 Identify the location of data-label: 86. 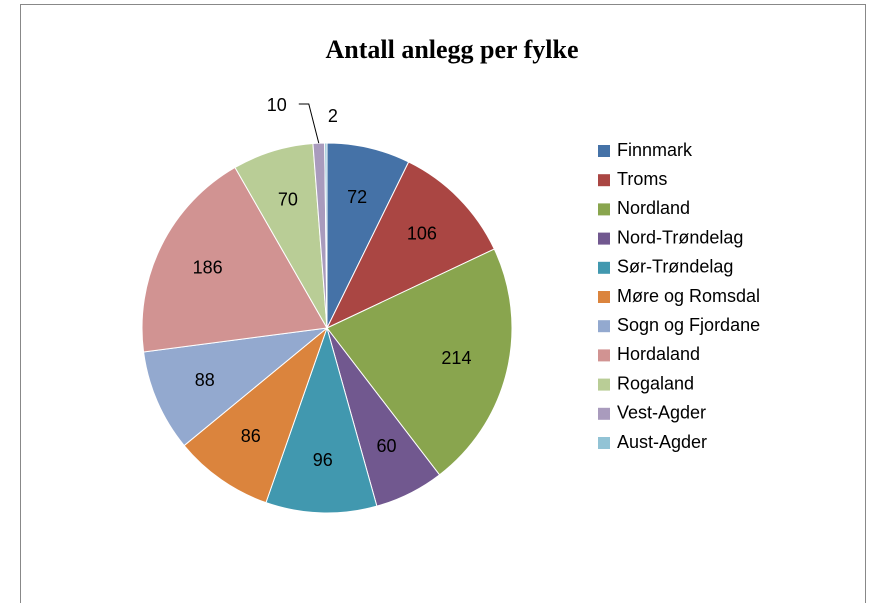
(251, 436).